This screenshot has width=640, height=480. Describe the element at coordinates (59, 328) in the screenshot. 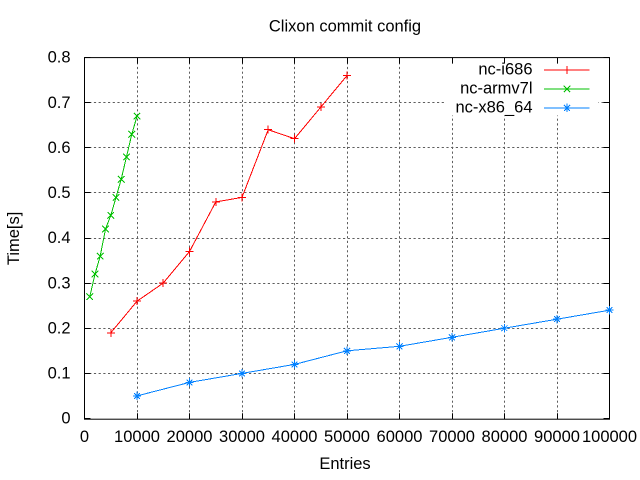

I see `svg-text: 0.2` at that location.